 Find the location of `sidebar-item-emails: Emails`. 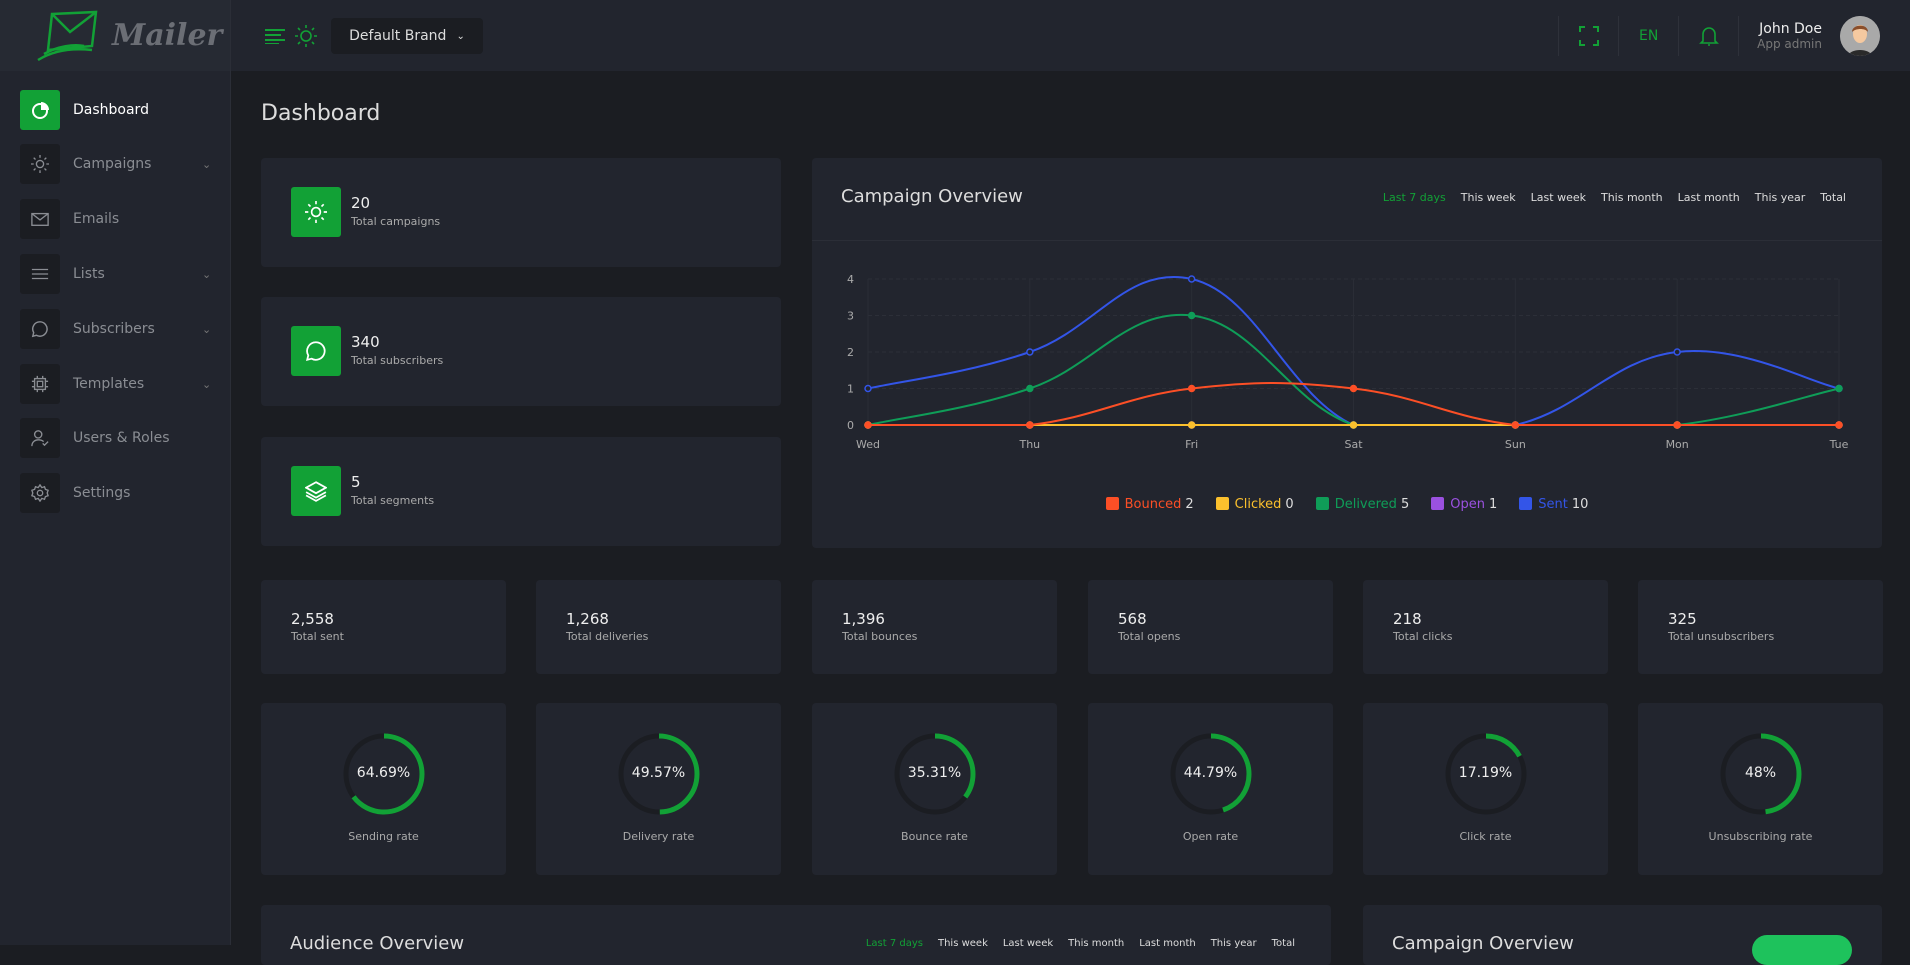

sidebar-item-emails: Emails is located at coordinates (116, 219).